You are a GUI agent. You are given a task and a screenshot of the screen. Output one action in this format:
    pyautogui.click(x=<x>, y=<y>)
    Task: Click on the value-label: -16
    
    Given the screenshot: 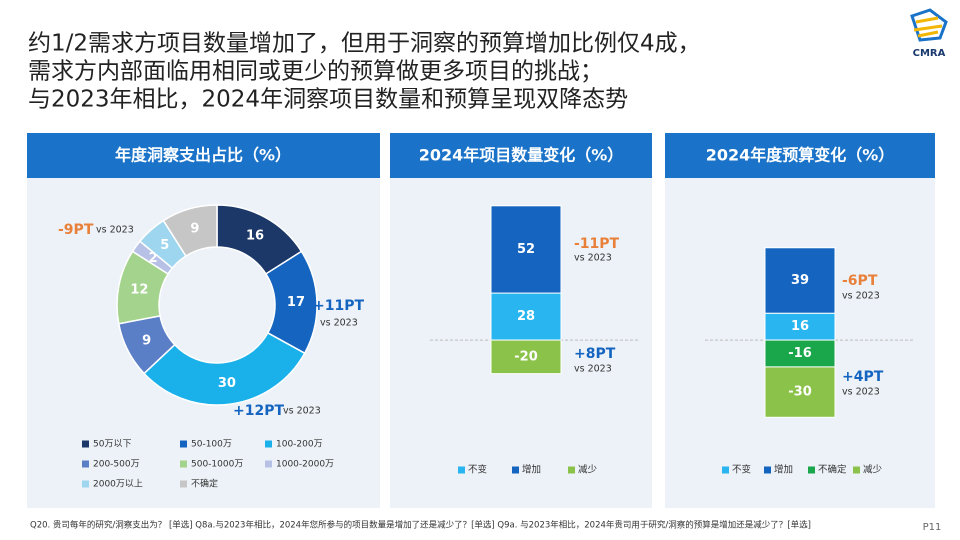 What is the action you would take?
    pyautogui.click(x=800, y=353)
    